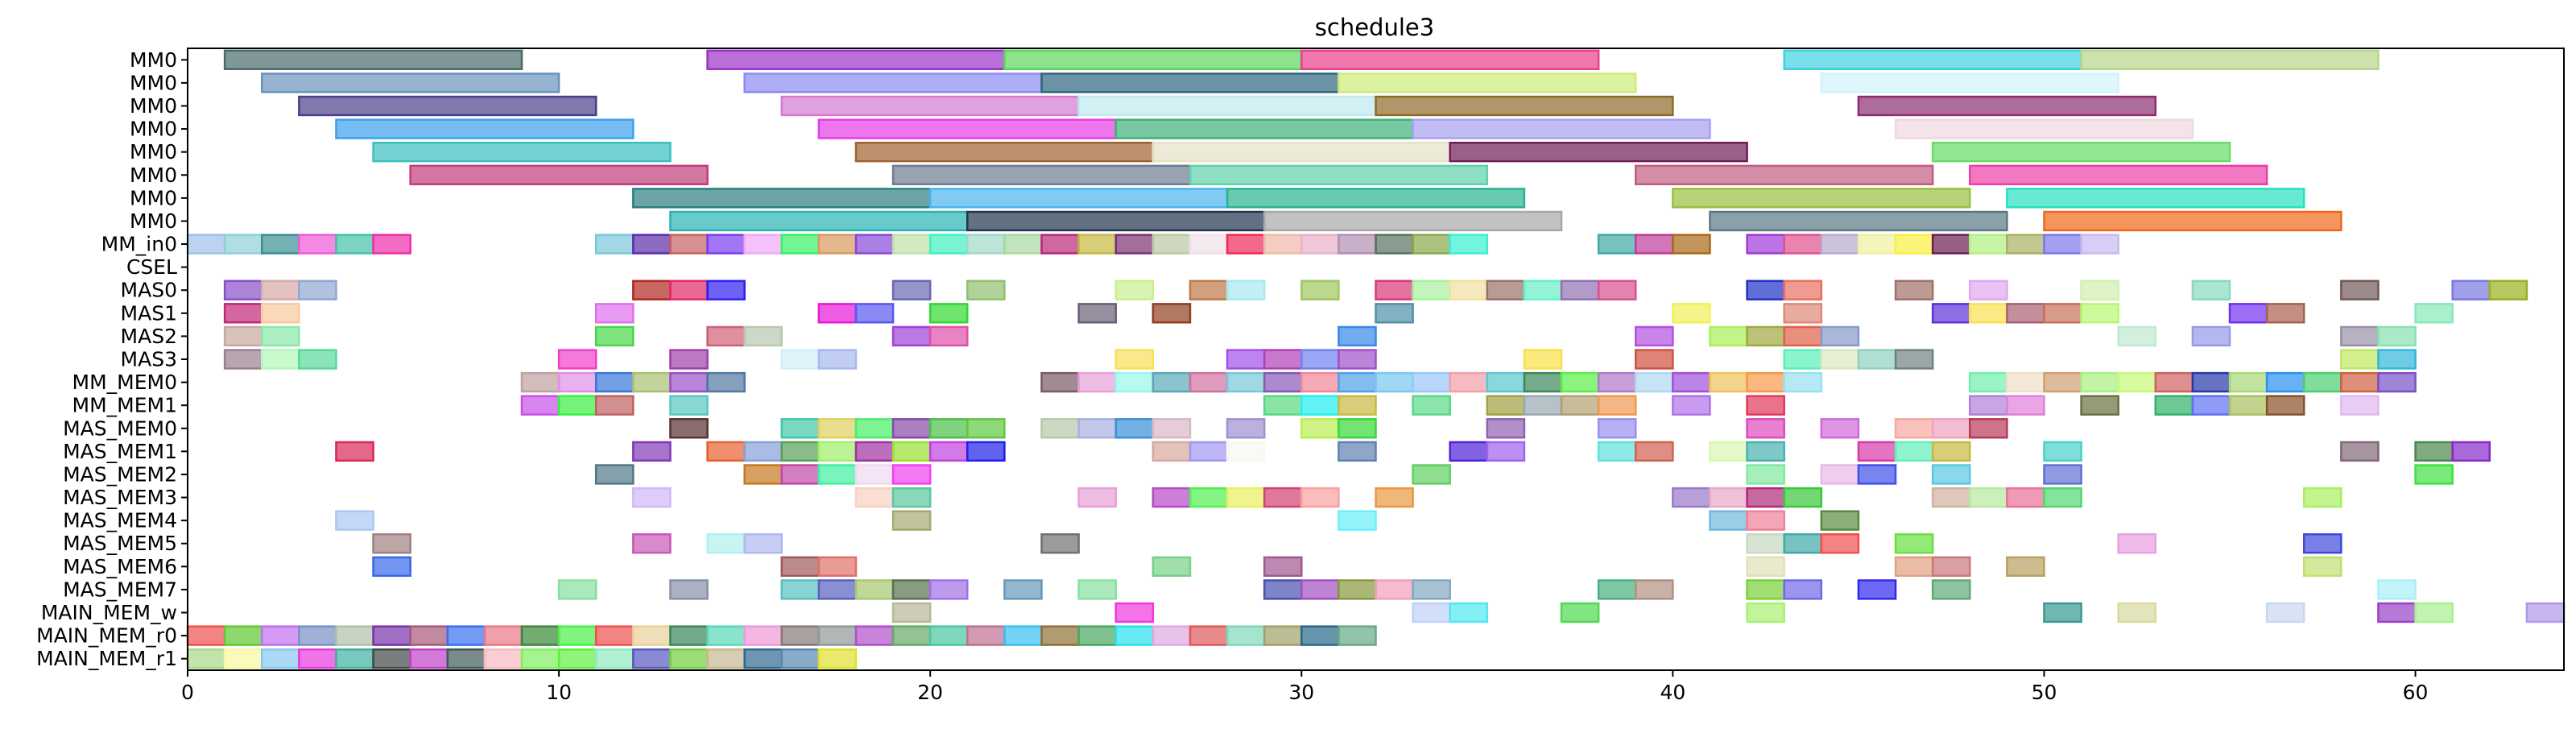 The height and width of the screenshot is (729, 2576). Describe the element at coordinates (149, 359) in the screenshot. I see `y-tick-label: MAS3` at that location.